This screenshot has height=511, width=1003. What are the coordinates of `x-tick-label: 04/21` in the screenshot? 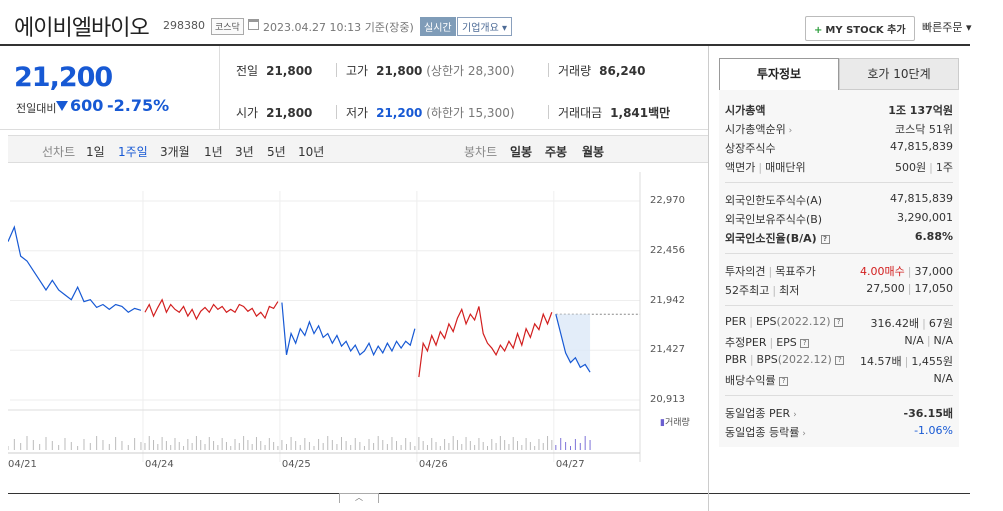 It's located at (22, 464).